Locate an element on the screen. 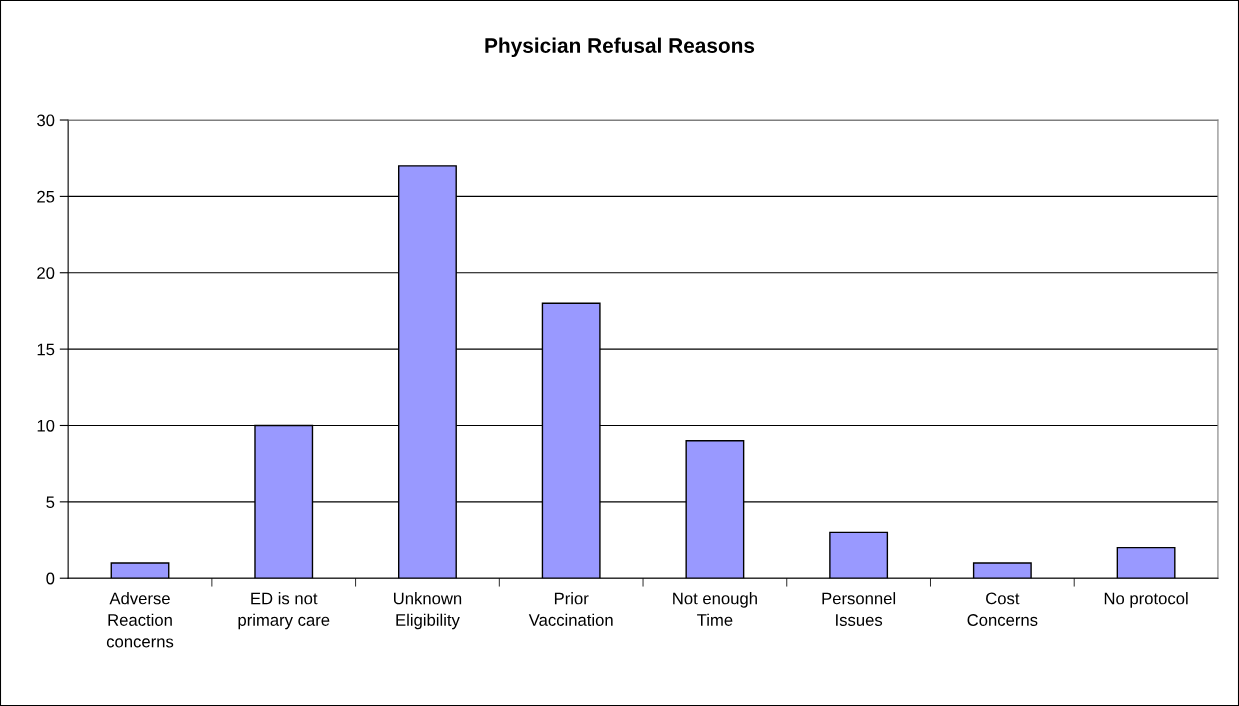  y-tick-label: 10 is located at coordinates (46, 425).